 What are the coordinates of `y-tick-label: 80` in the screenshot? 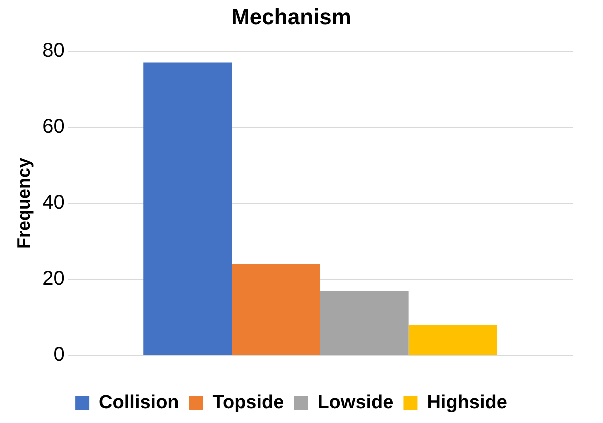 It's located at (53, 51).